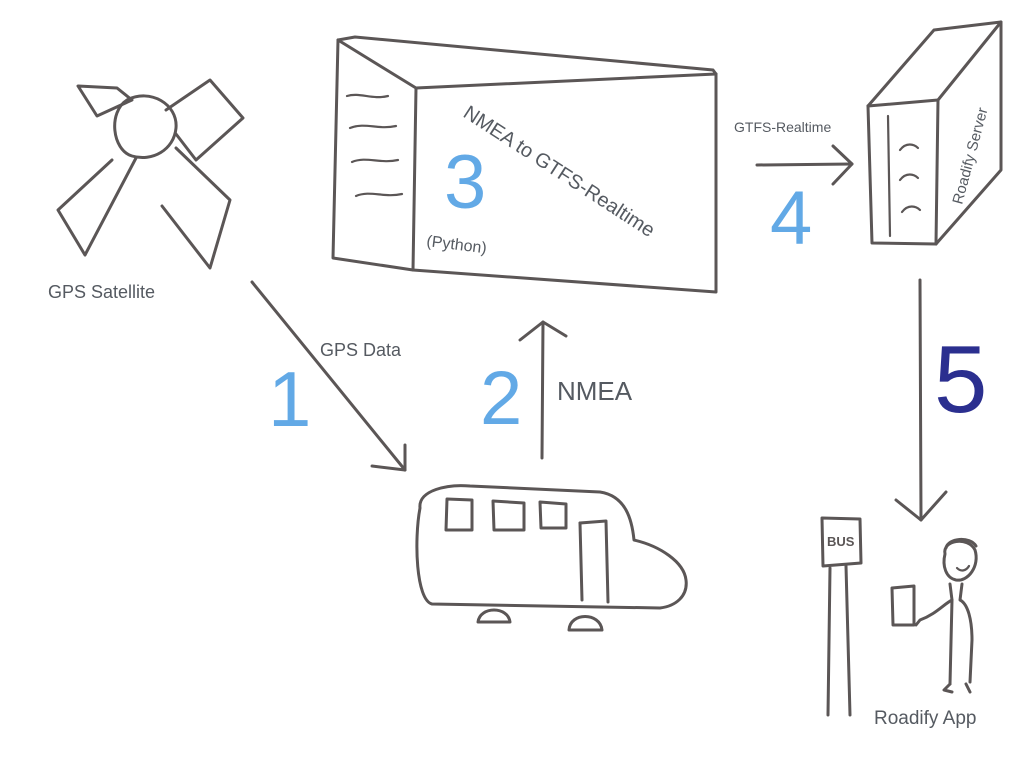  Describe the element at coordinates (934, 133) in the screenshot. I see `roadify-server-icon` at that location.